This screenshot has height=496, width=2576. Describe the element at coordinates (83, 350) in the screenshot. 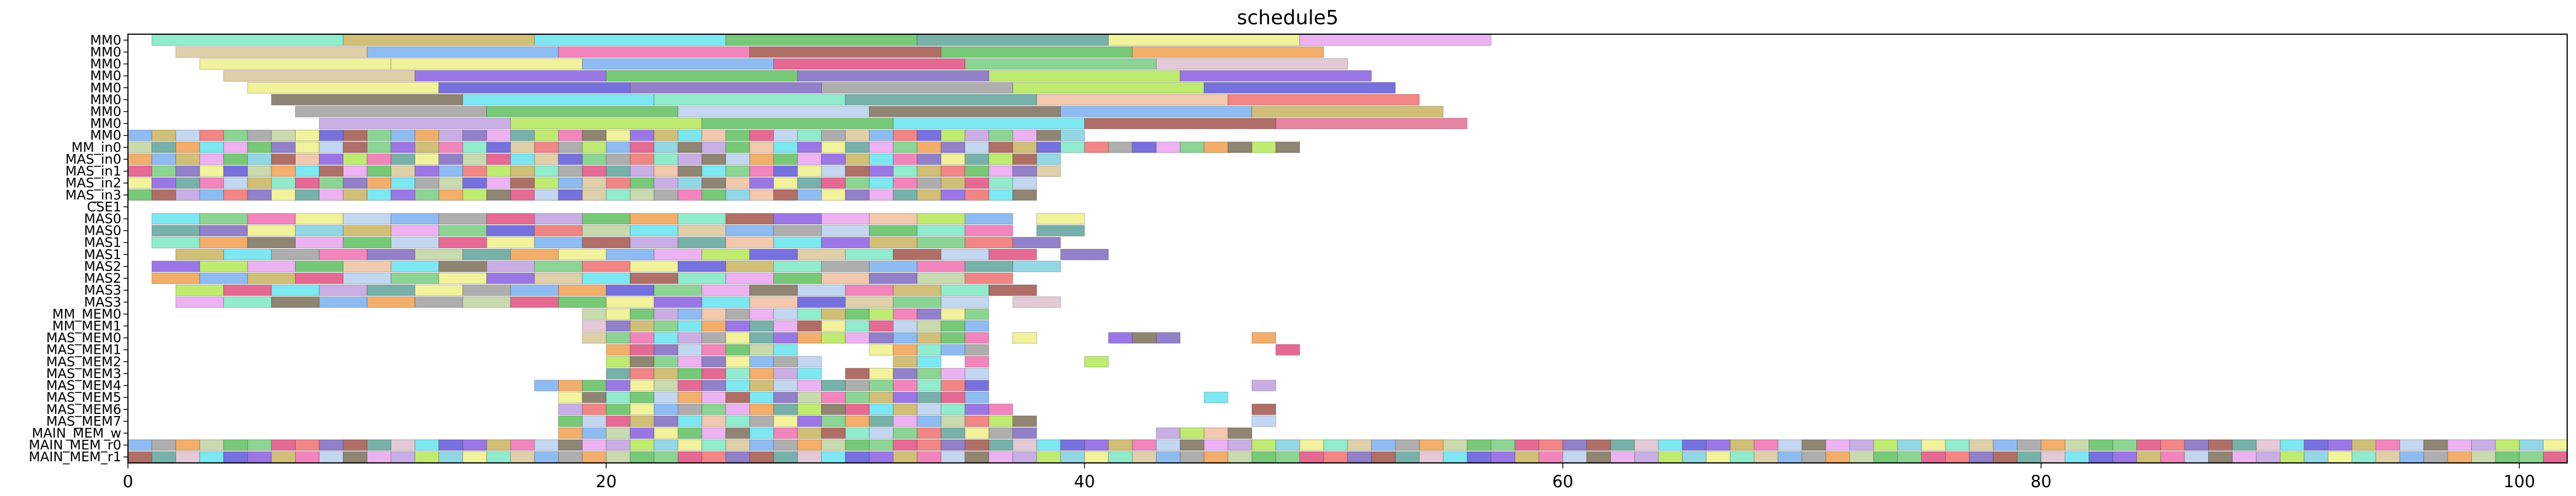

I see `row-label: MAS_MEM1` at that location.